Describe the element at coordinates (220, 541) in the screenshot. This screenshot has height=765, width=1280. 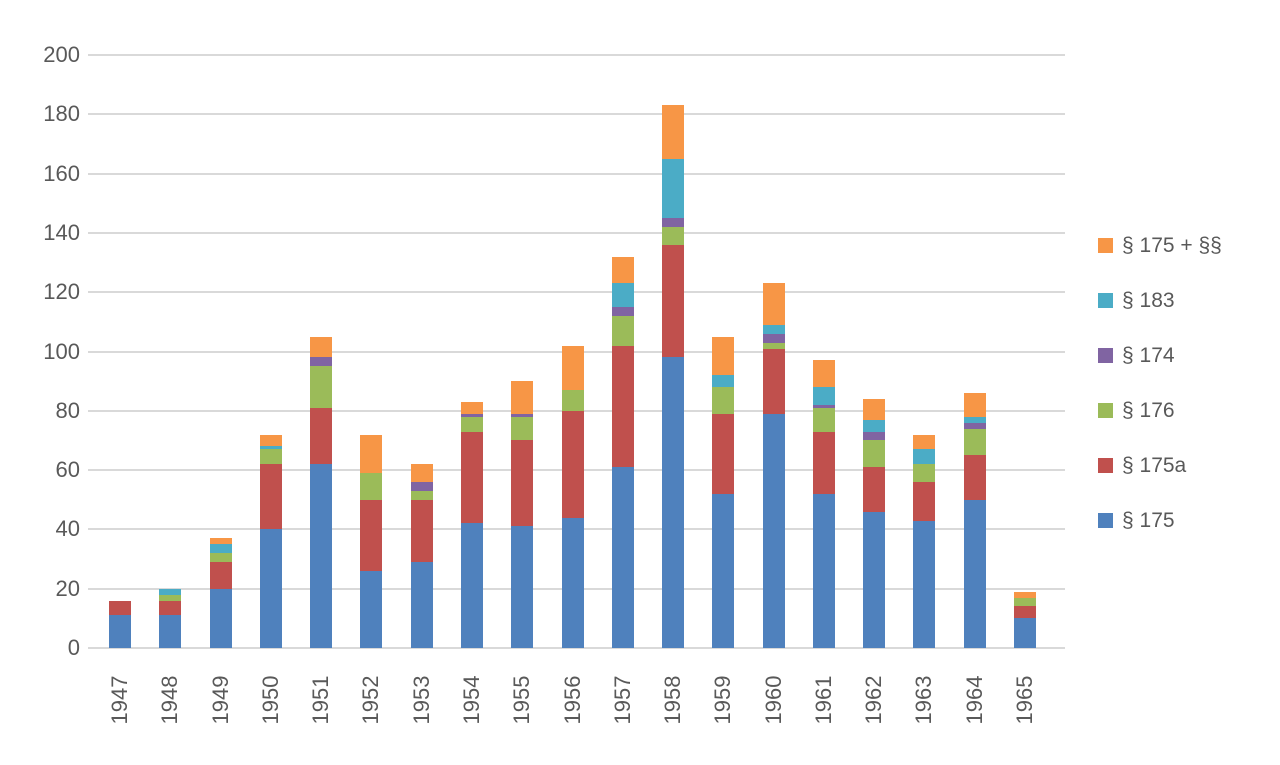
I see `bar-segment-1949-§ 175 + §§` at that location.